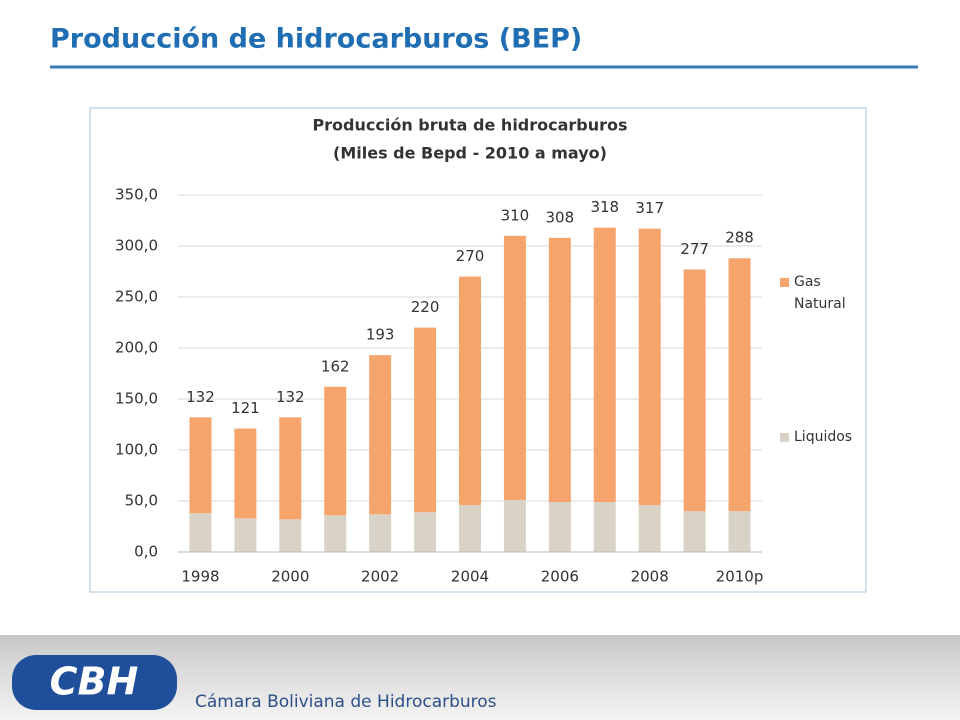 The width and height of the screenshot is (960, 720). Describe the element at coordinates (470, 256) in the screenshot. I see `total-label: 270` at that location.